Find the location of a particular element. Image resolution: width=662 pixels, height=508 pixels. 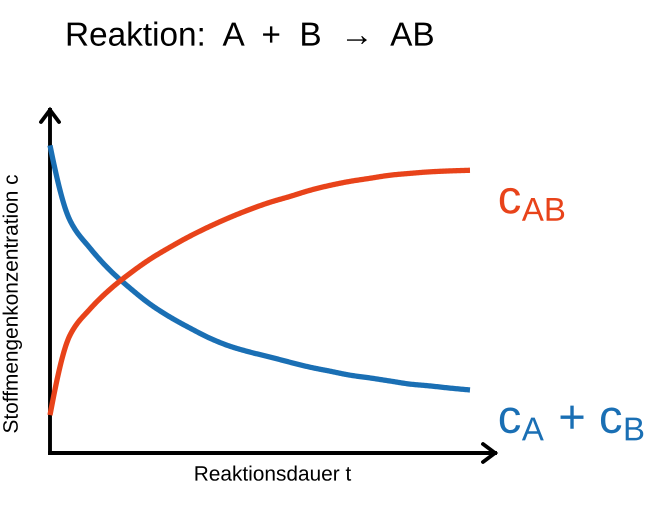

y-axis-title: Stoffmengenkonzentration c is located at coordinates (12, 304).